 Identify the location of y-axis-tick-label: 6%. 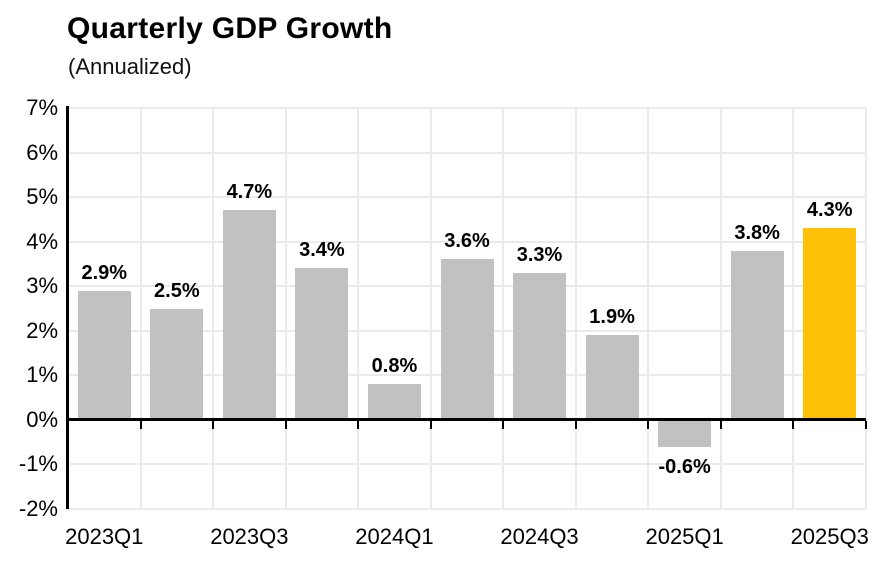
(42, 152).